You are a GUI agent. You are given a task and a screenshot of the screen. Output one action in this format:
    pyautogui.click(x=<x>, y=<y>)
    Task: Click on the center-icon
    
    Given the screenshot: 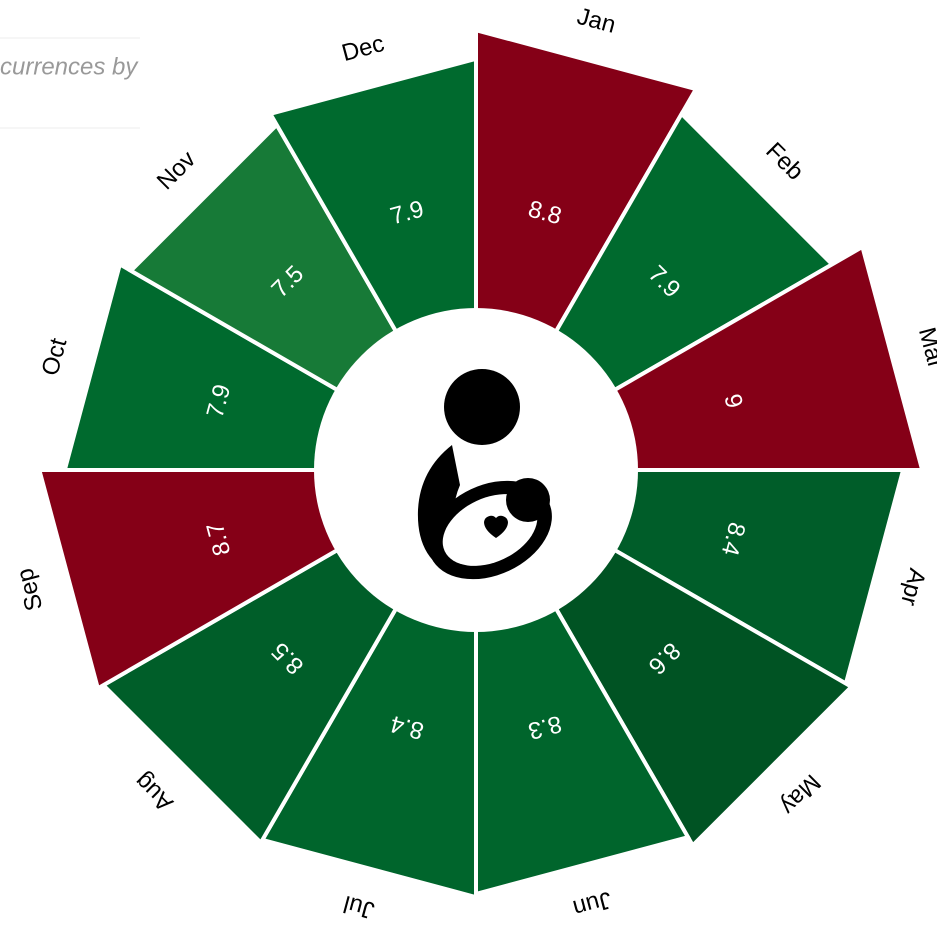 What is the action you would take?
    pyautogui.click(x=484, y=474)
    